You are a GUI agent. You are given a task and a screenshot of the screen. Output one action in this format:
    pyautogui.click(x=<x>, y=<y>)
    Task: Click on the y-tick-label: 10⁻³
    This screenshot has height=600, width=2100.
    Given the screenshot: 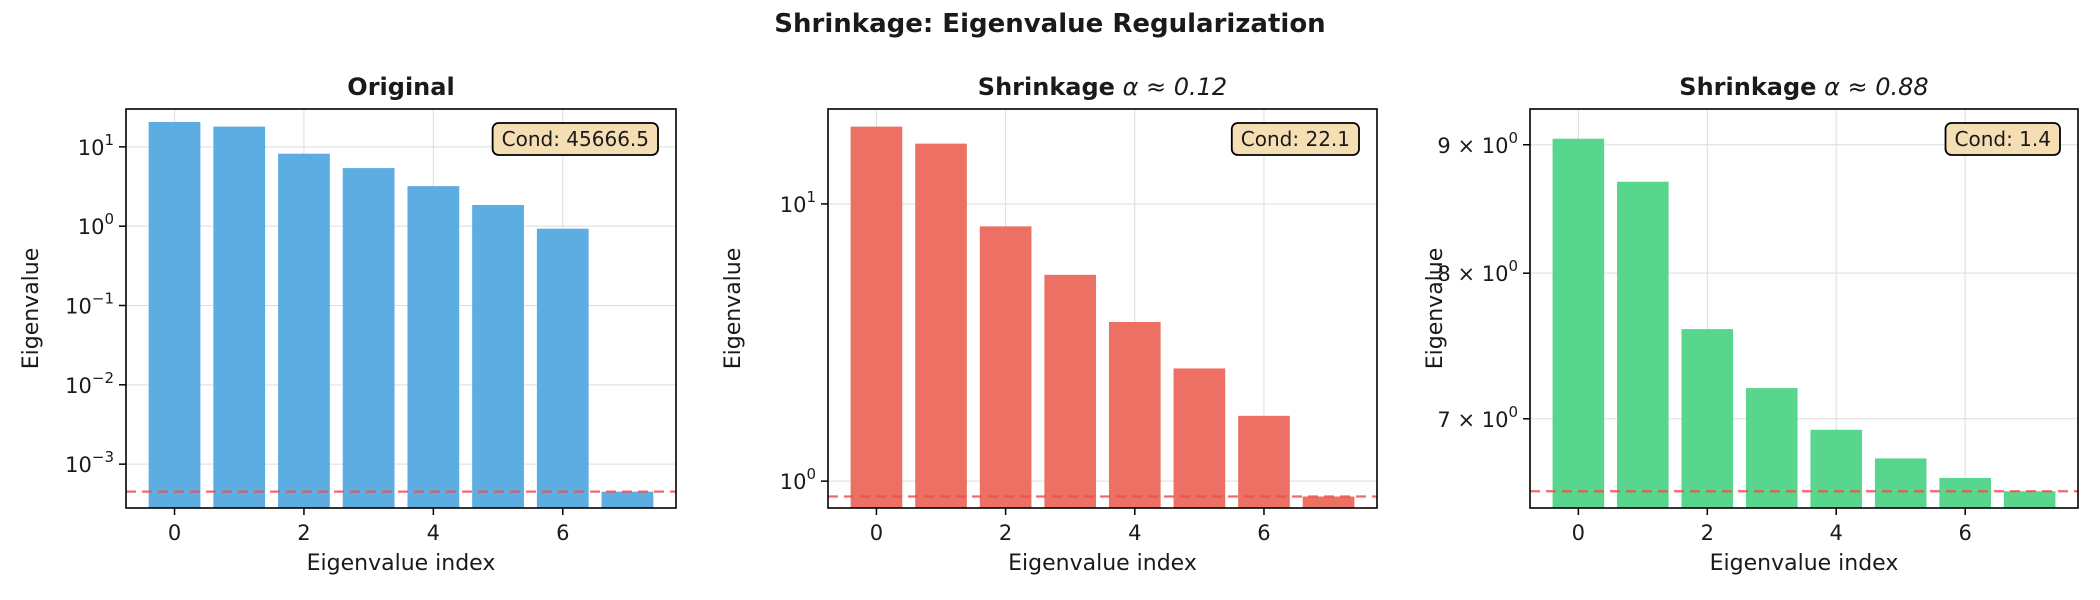 What is the action you would take?
    pyautogui.click(x=89, y=462)
    